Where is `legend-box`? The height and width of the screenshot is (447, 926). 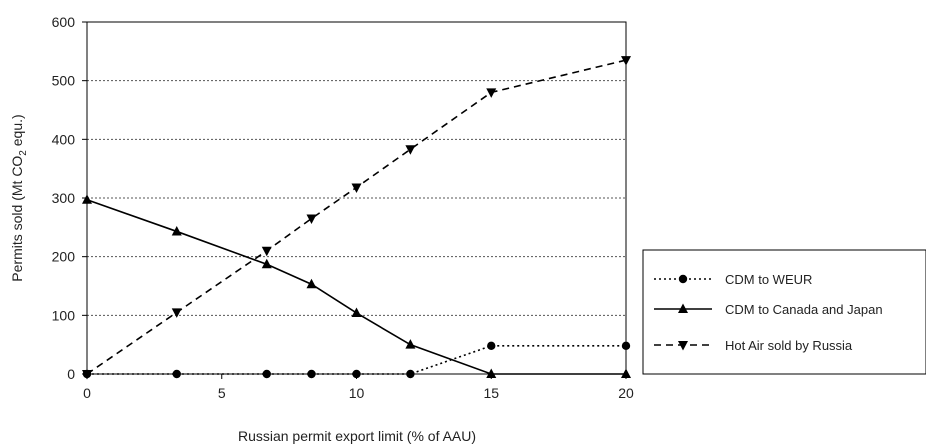 legend-box is located at coordinates (784, 312).